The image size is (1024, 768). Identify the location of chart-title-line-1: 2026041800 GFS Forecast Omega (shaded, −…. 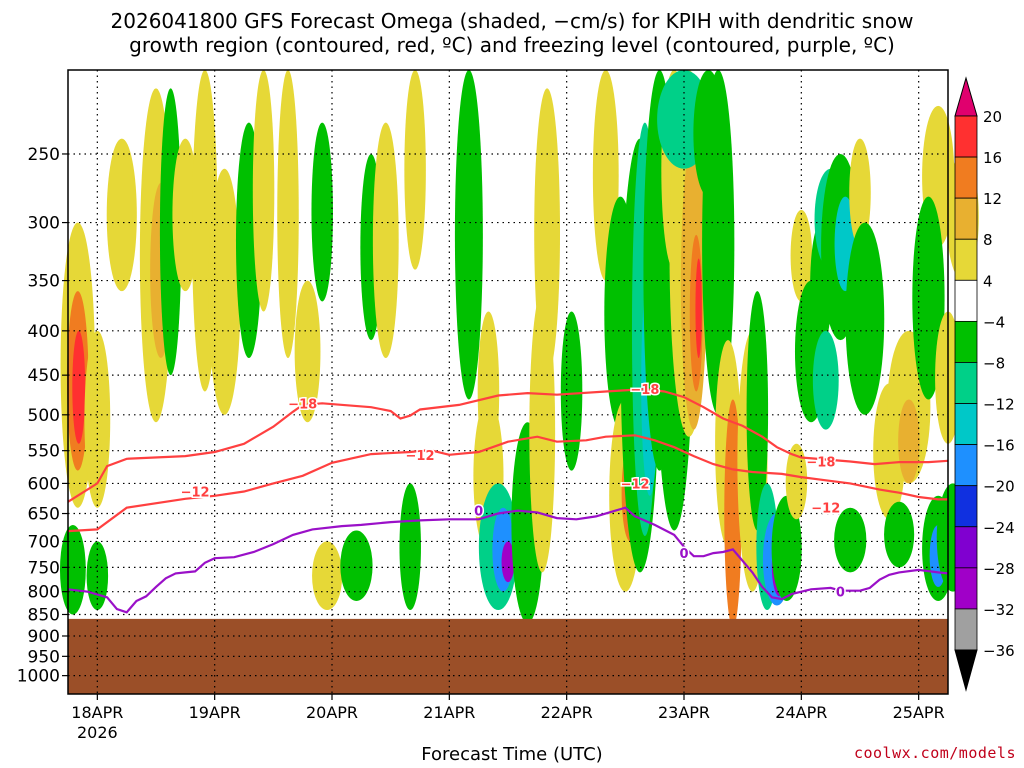
(512, 21).